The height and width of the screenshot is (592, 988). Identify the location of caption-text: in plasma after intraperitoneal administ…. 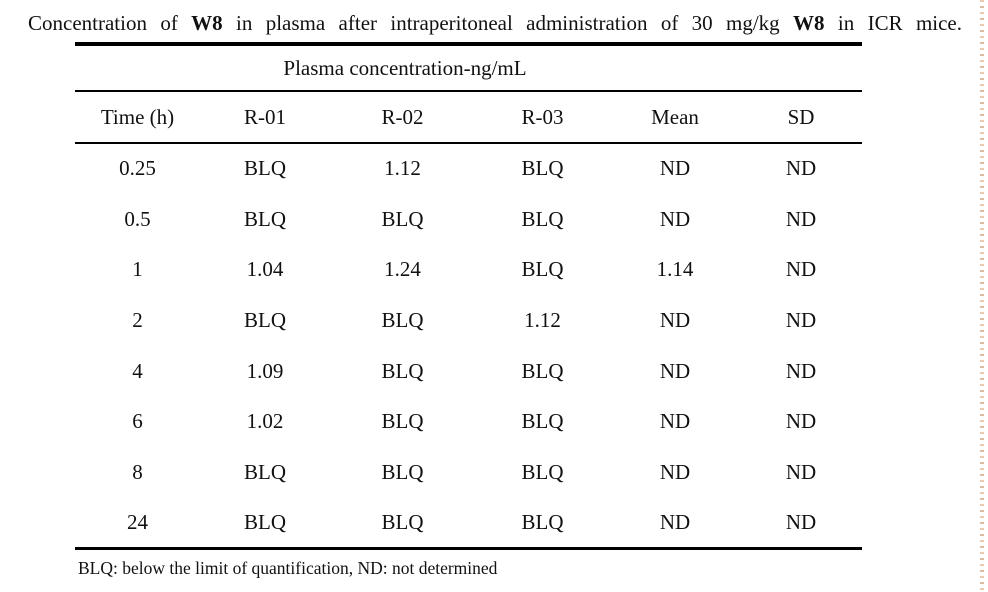
(508, 23).